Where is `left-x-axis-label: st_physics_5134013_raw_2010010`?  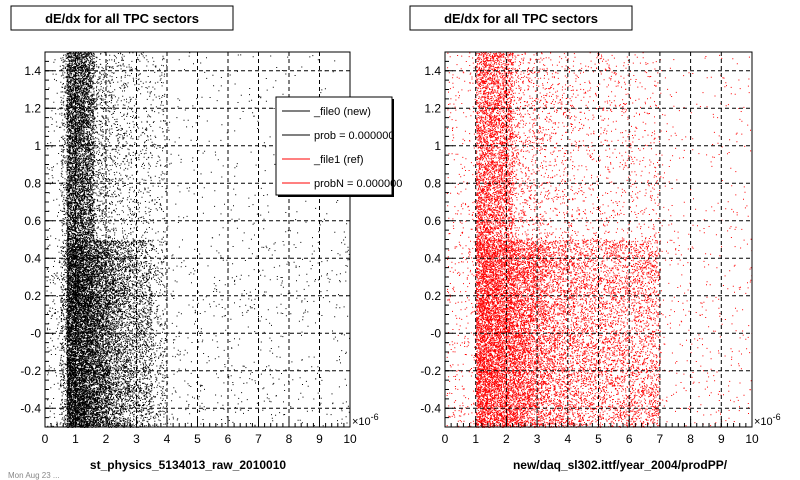 left-x-axis-label: st_physics_5134013_raw_2010010 is located at coordinates (188, 465).